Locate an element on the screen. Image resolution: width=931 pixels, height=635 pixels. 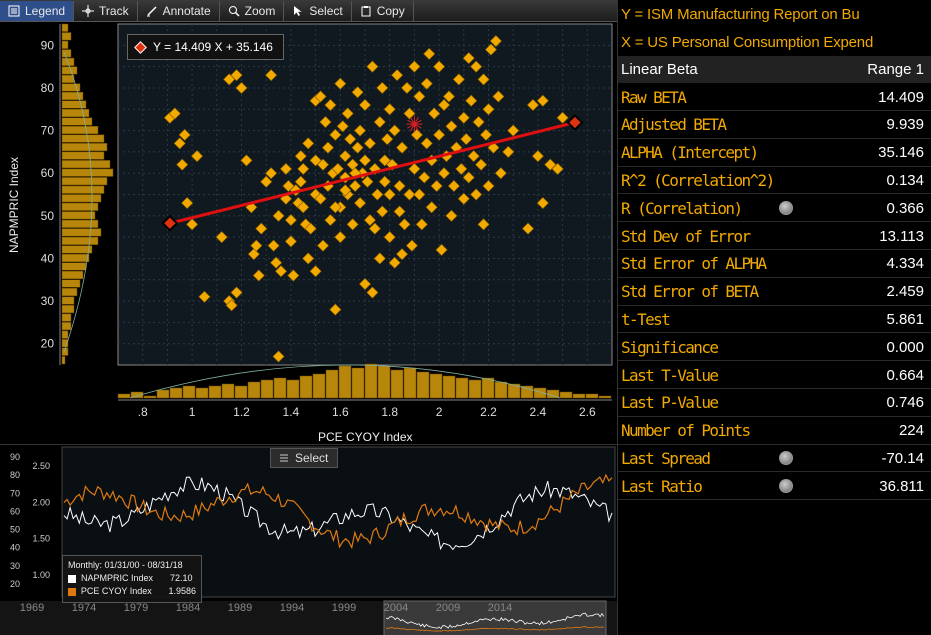
regression-equation: Y = 14.409 X + 35.146 is located at coordinates (213, 47).